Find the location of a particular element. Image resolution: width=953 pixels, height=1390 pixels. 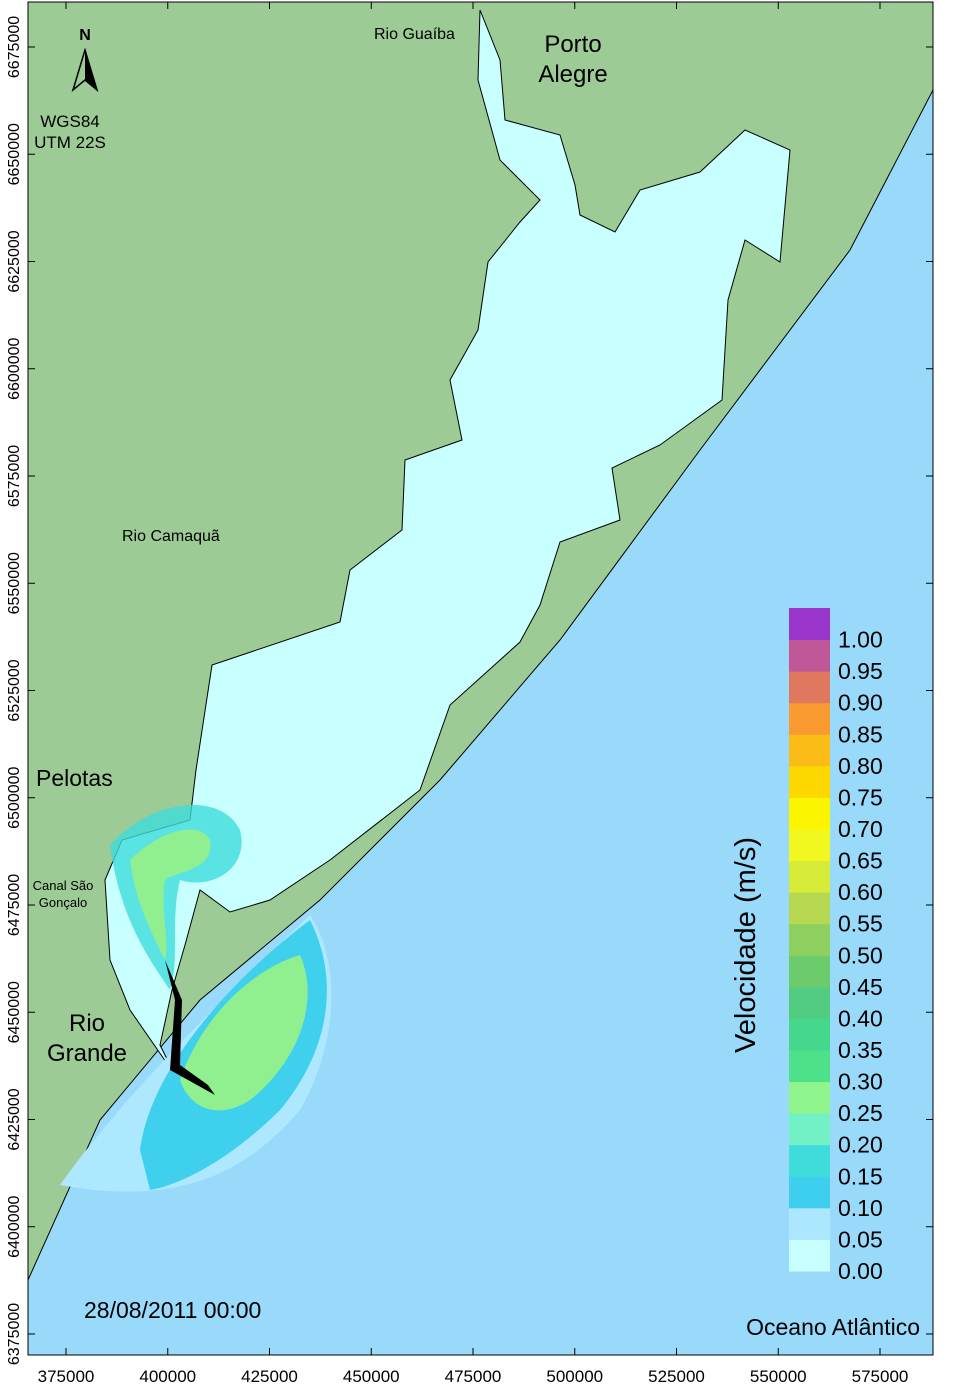

colorbar-label: 0.60 is located at coordinates (860, 892).